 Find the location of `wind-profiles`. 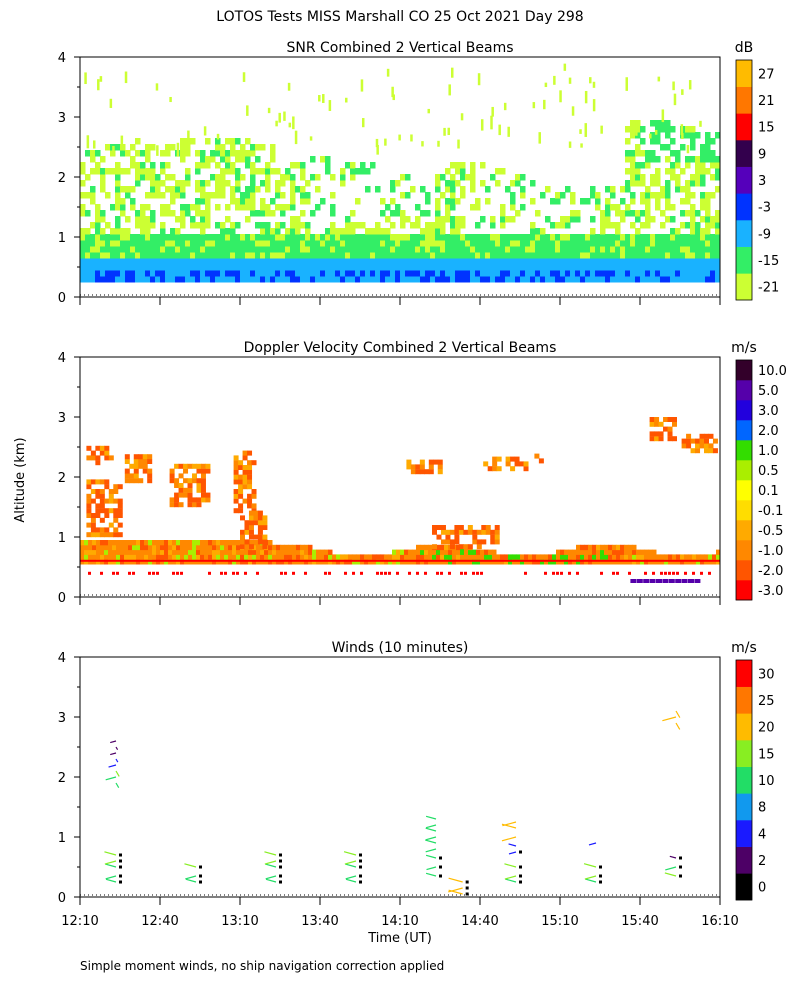

wind-profiles is located at coordinates (393, 803).